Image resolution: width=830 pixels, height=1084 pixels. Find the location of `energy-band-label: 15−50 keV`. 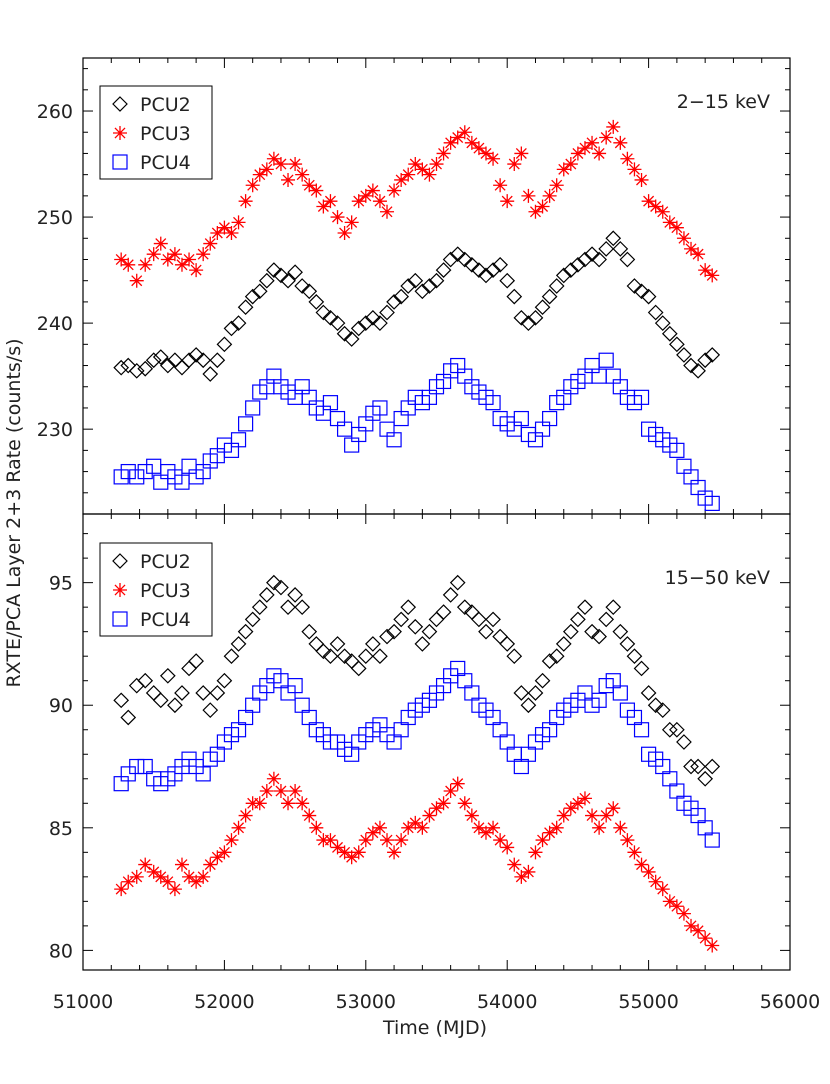

energy-band-label: 15−50 keV is located at coordinates (717, 578).